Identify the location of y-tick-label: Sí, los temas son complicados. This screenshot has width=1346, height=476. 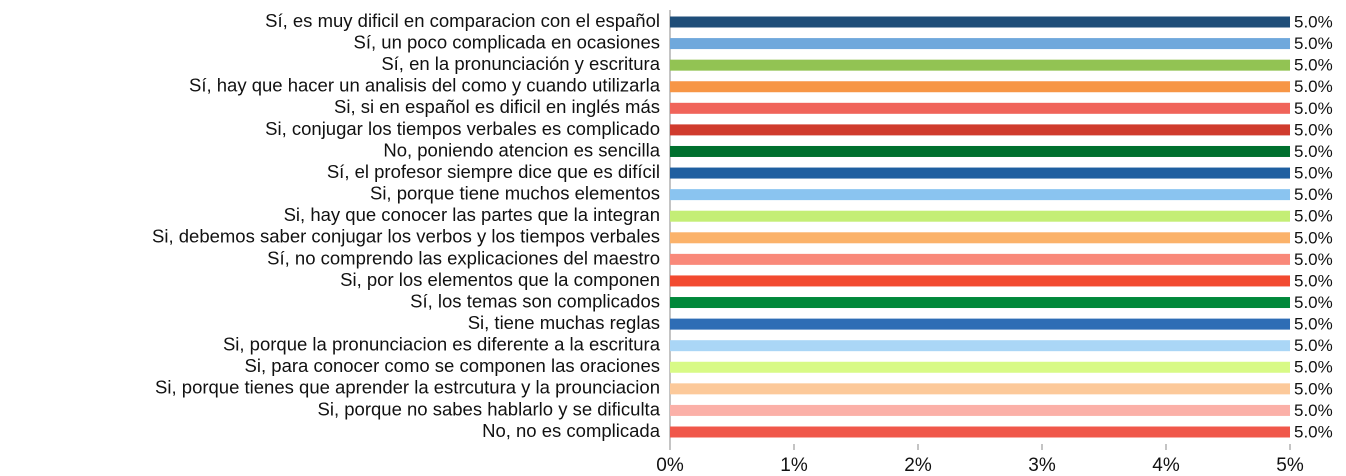
(535, 300).